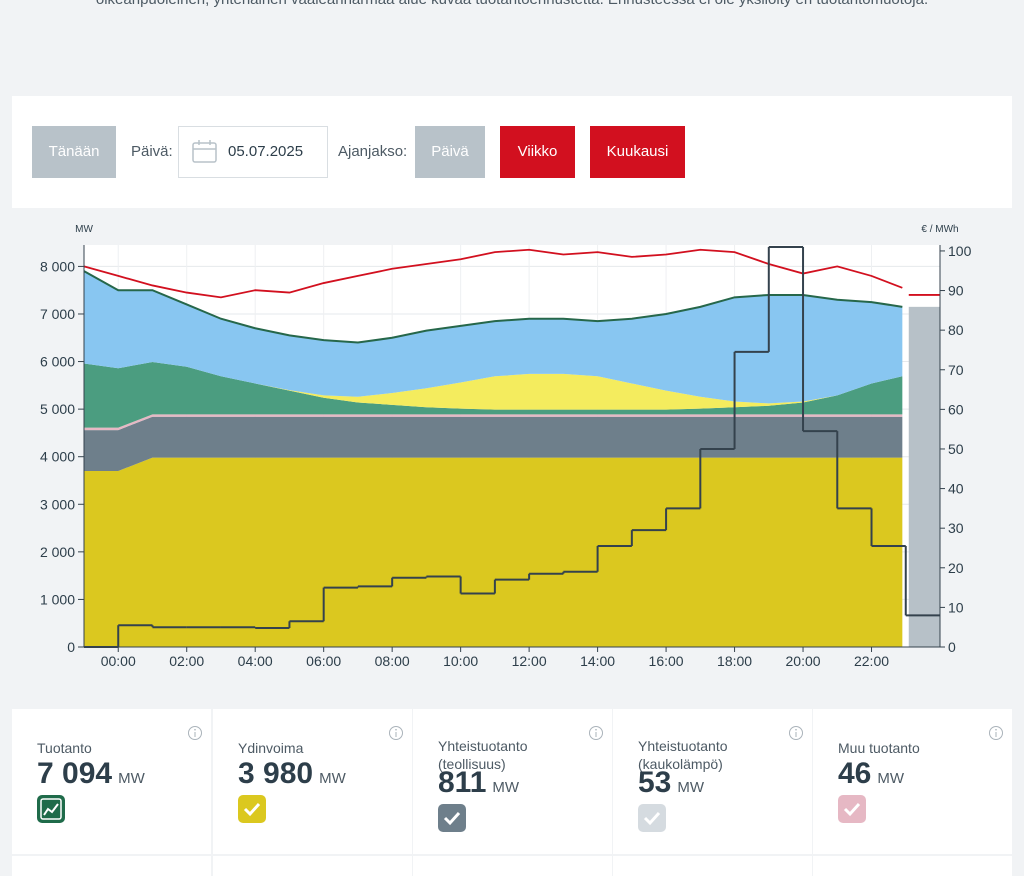  What do you see at coordinates (712, 781) in the screenshot?
I see `card: Yhteistuotanto (kaukolämpö) 53 MW` at bounding box center [712, 781].